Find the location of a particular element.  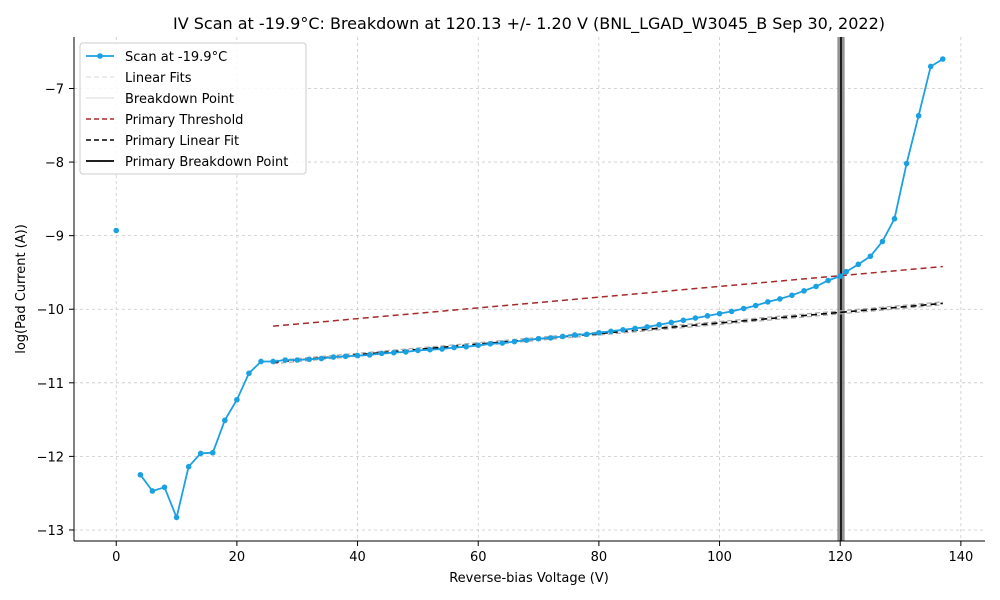

y-axis-label: log(Pad Current (A)) is located at coordinates (21, 289).